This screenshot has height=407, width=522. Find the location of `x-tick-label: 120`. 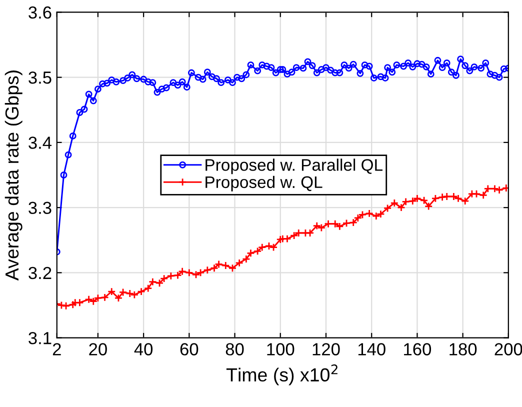

x-tick-label: 120 is located at coordinates (326, 349).